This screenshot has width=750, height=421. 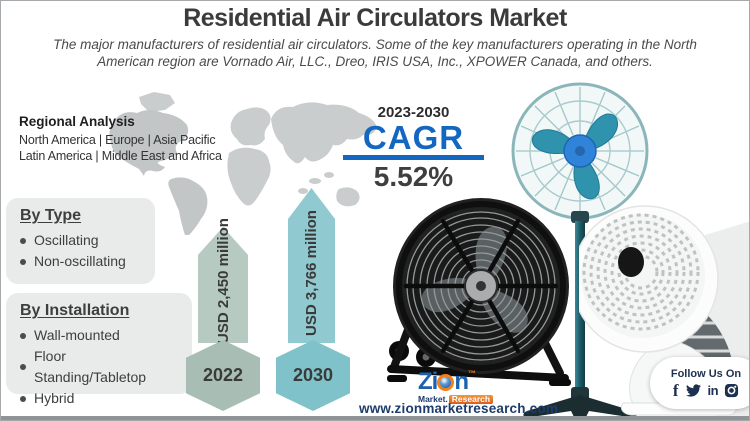 What do you see at coordinates (243, 163) in the screenshot?
I see `world-map` at bounding box center [243, 163].